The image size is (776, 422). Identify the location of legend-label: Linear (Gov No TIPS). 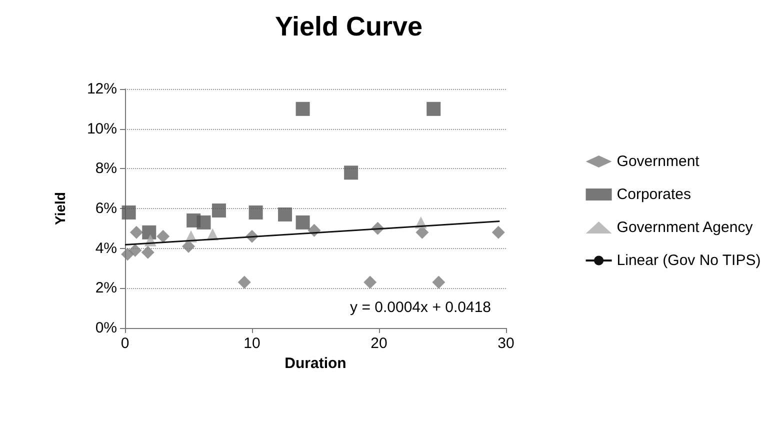
(688, 260).